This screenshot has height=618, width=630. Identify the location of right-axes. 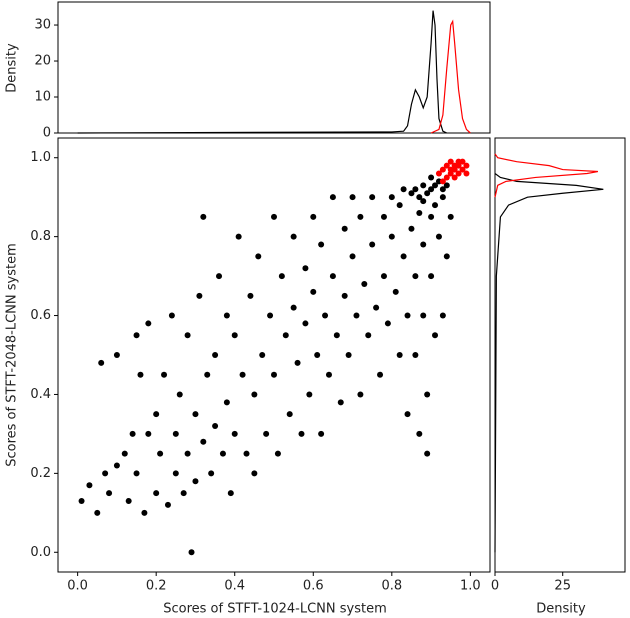
(560, 355).